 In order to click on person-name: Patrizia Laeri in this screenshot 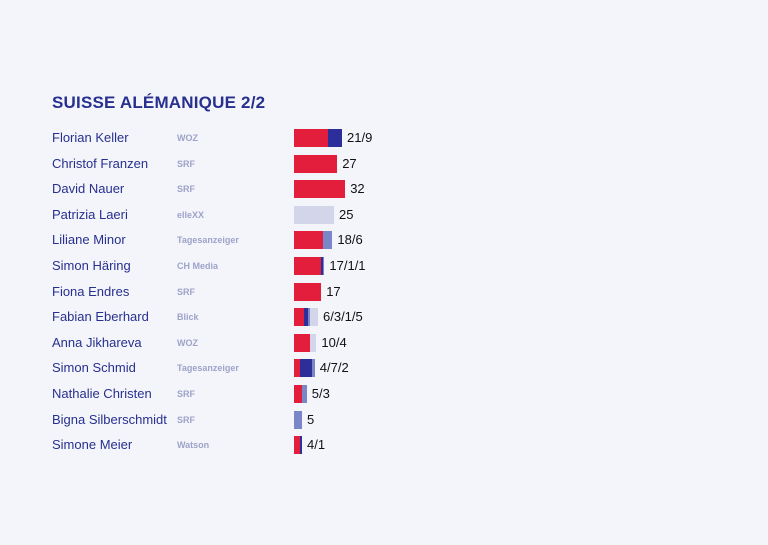, I will do `click(90, 214)`.